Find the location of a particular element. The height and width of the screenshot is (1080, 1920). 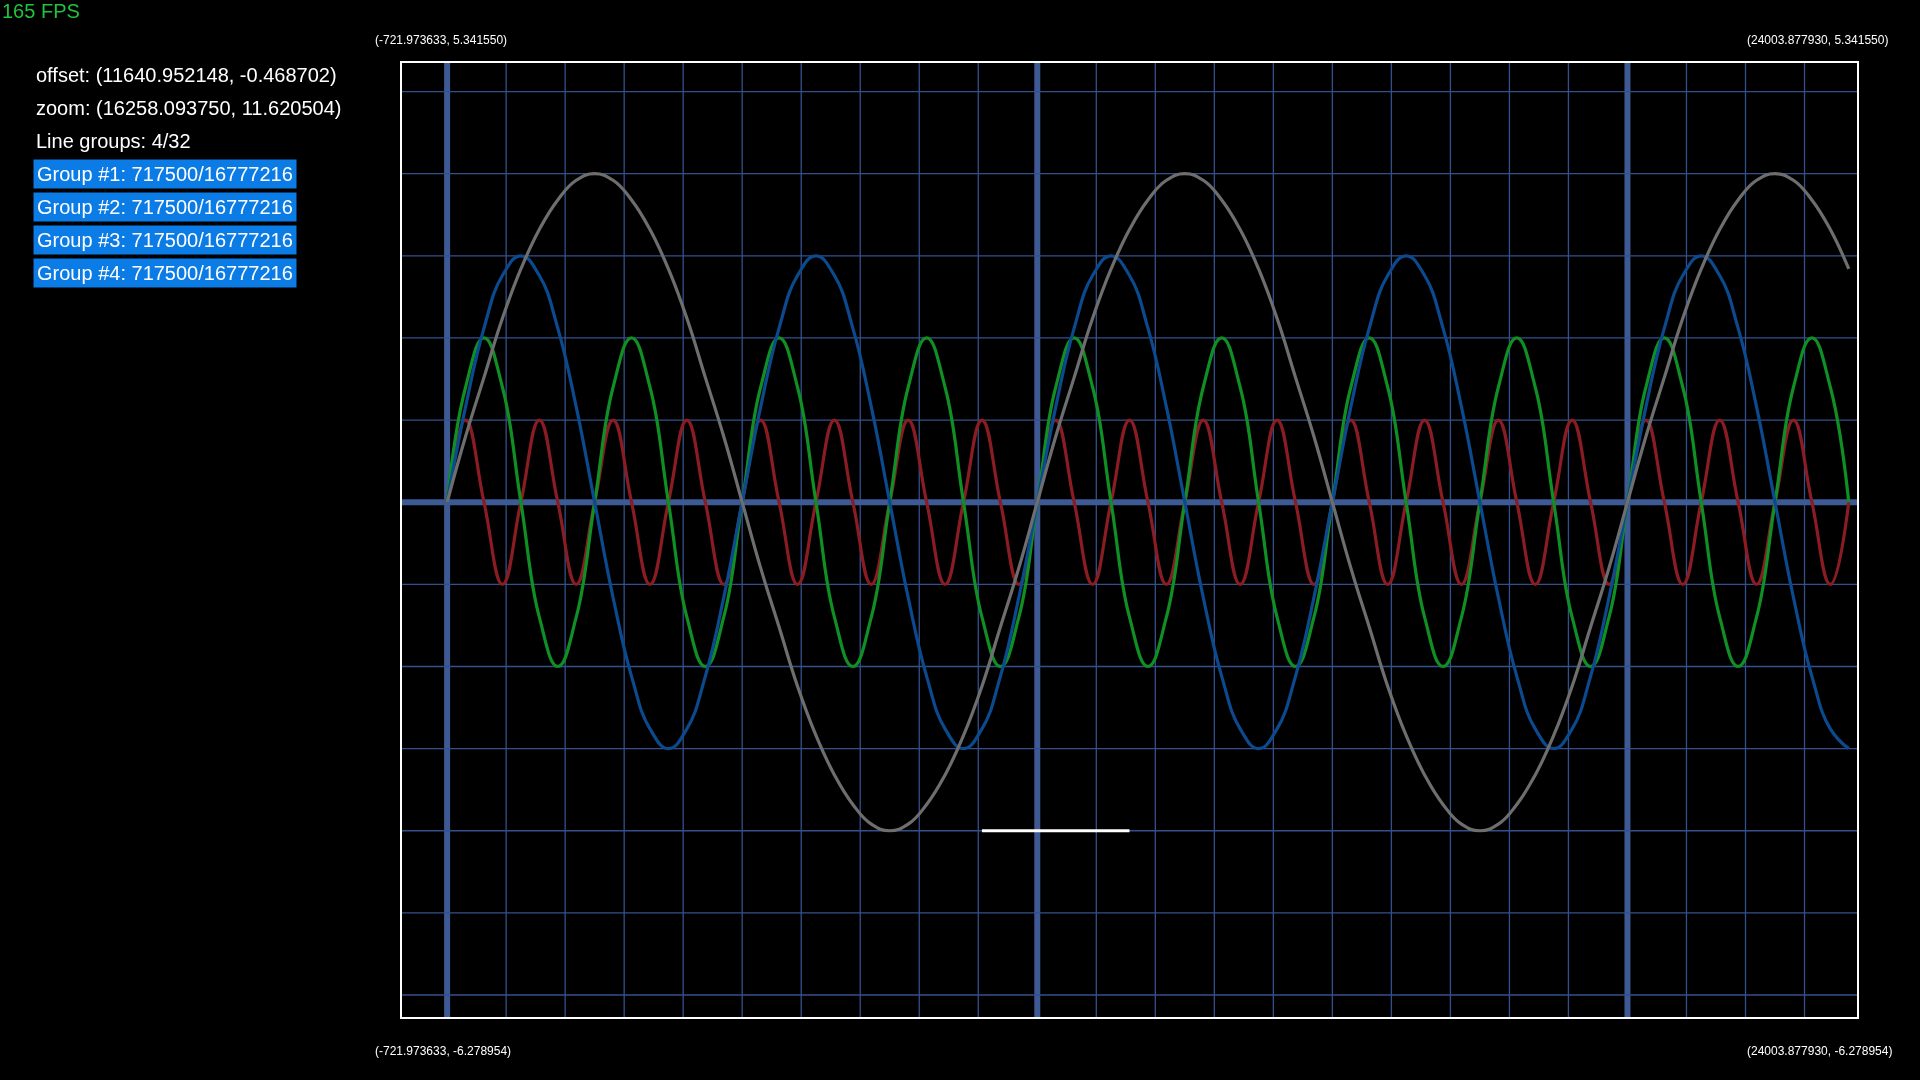

text: 165 FPS is located at coordinates (41, 11).